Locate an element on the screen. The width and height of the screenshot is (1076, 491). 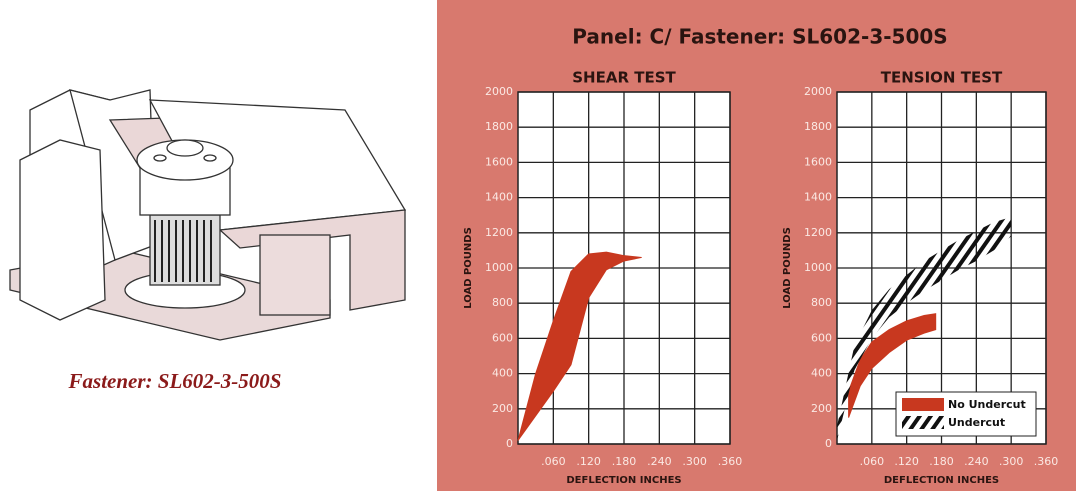
chart-title: SHEAR TEST is located at coordinates (624, 78).